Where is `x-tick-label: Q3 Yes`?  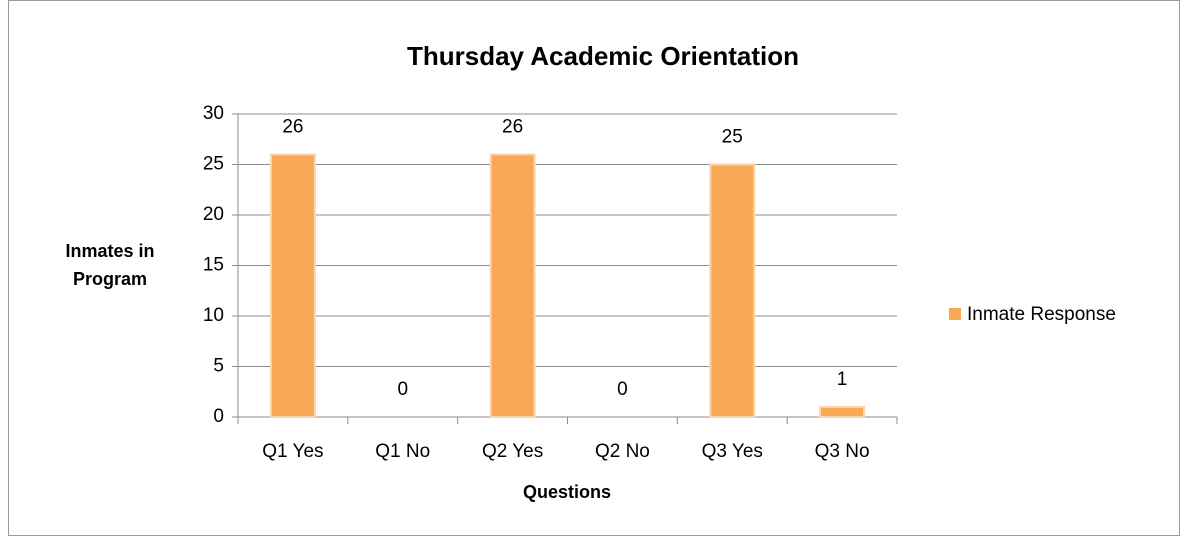 x-tick-label: Q3 Yes is located at coordinates (732, 451).